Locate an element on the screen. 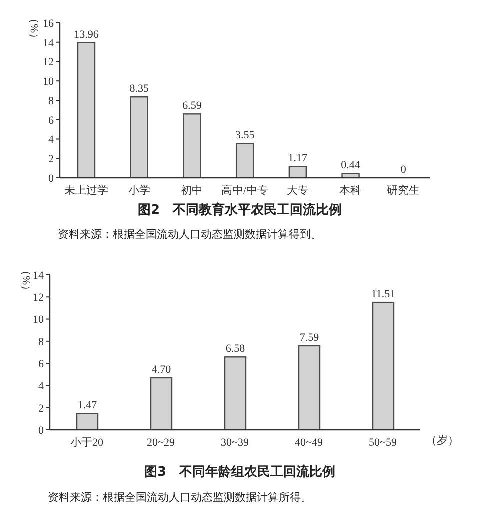 This screenshot has width=499, height=525. data-label: 0 is located at coordinates (403, 170).